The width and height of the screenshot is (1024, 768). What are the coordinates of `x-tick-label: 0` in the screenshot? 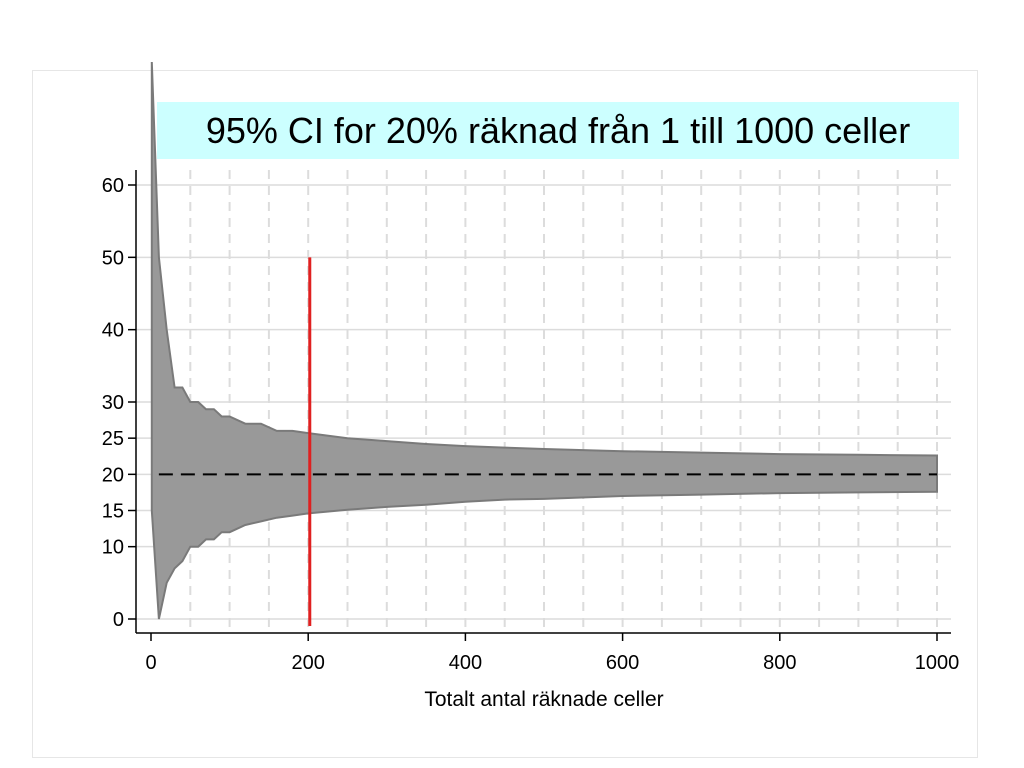 It's located at (150, 663).